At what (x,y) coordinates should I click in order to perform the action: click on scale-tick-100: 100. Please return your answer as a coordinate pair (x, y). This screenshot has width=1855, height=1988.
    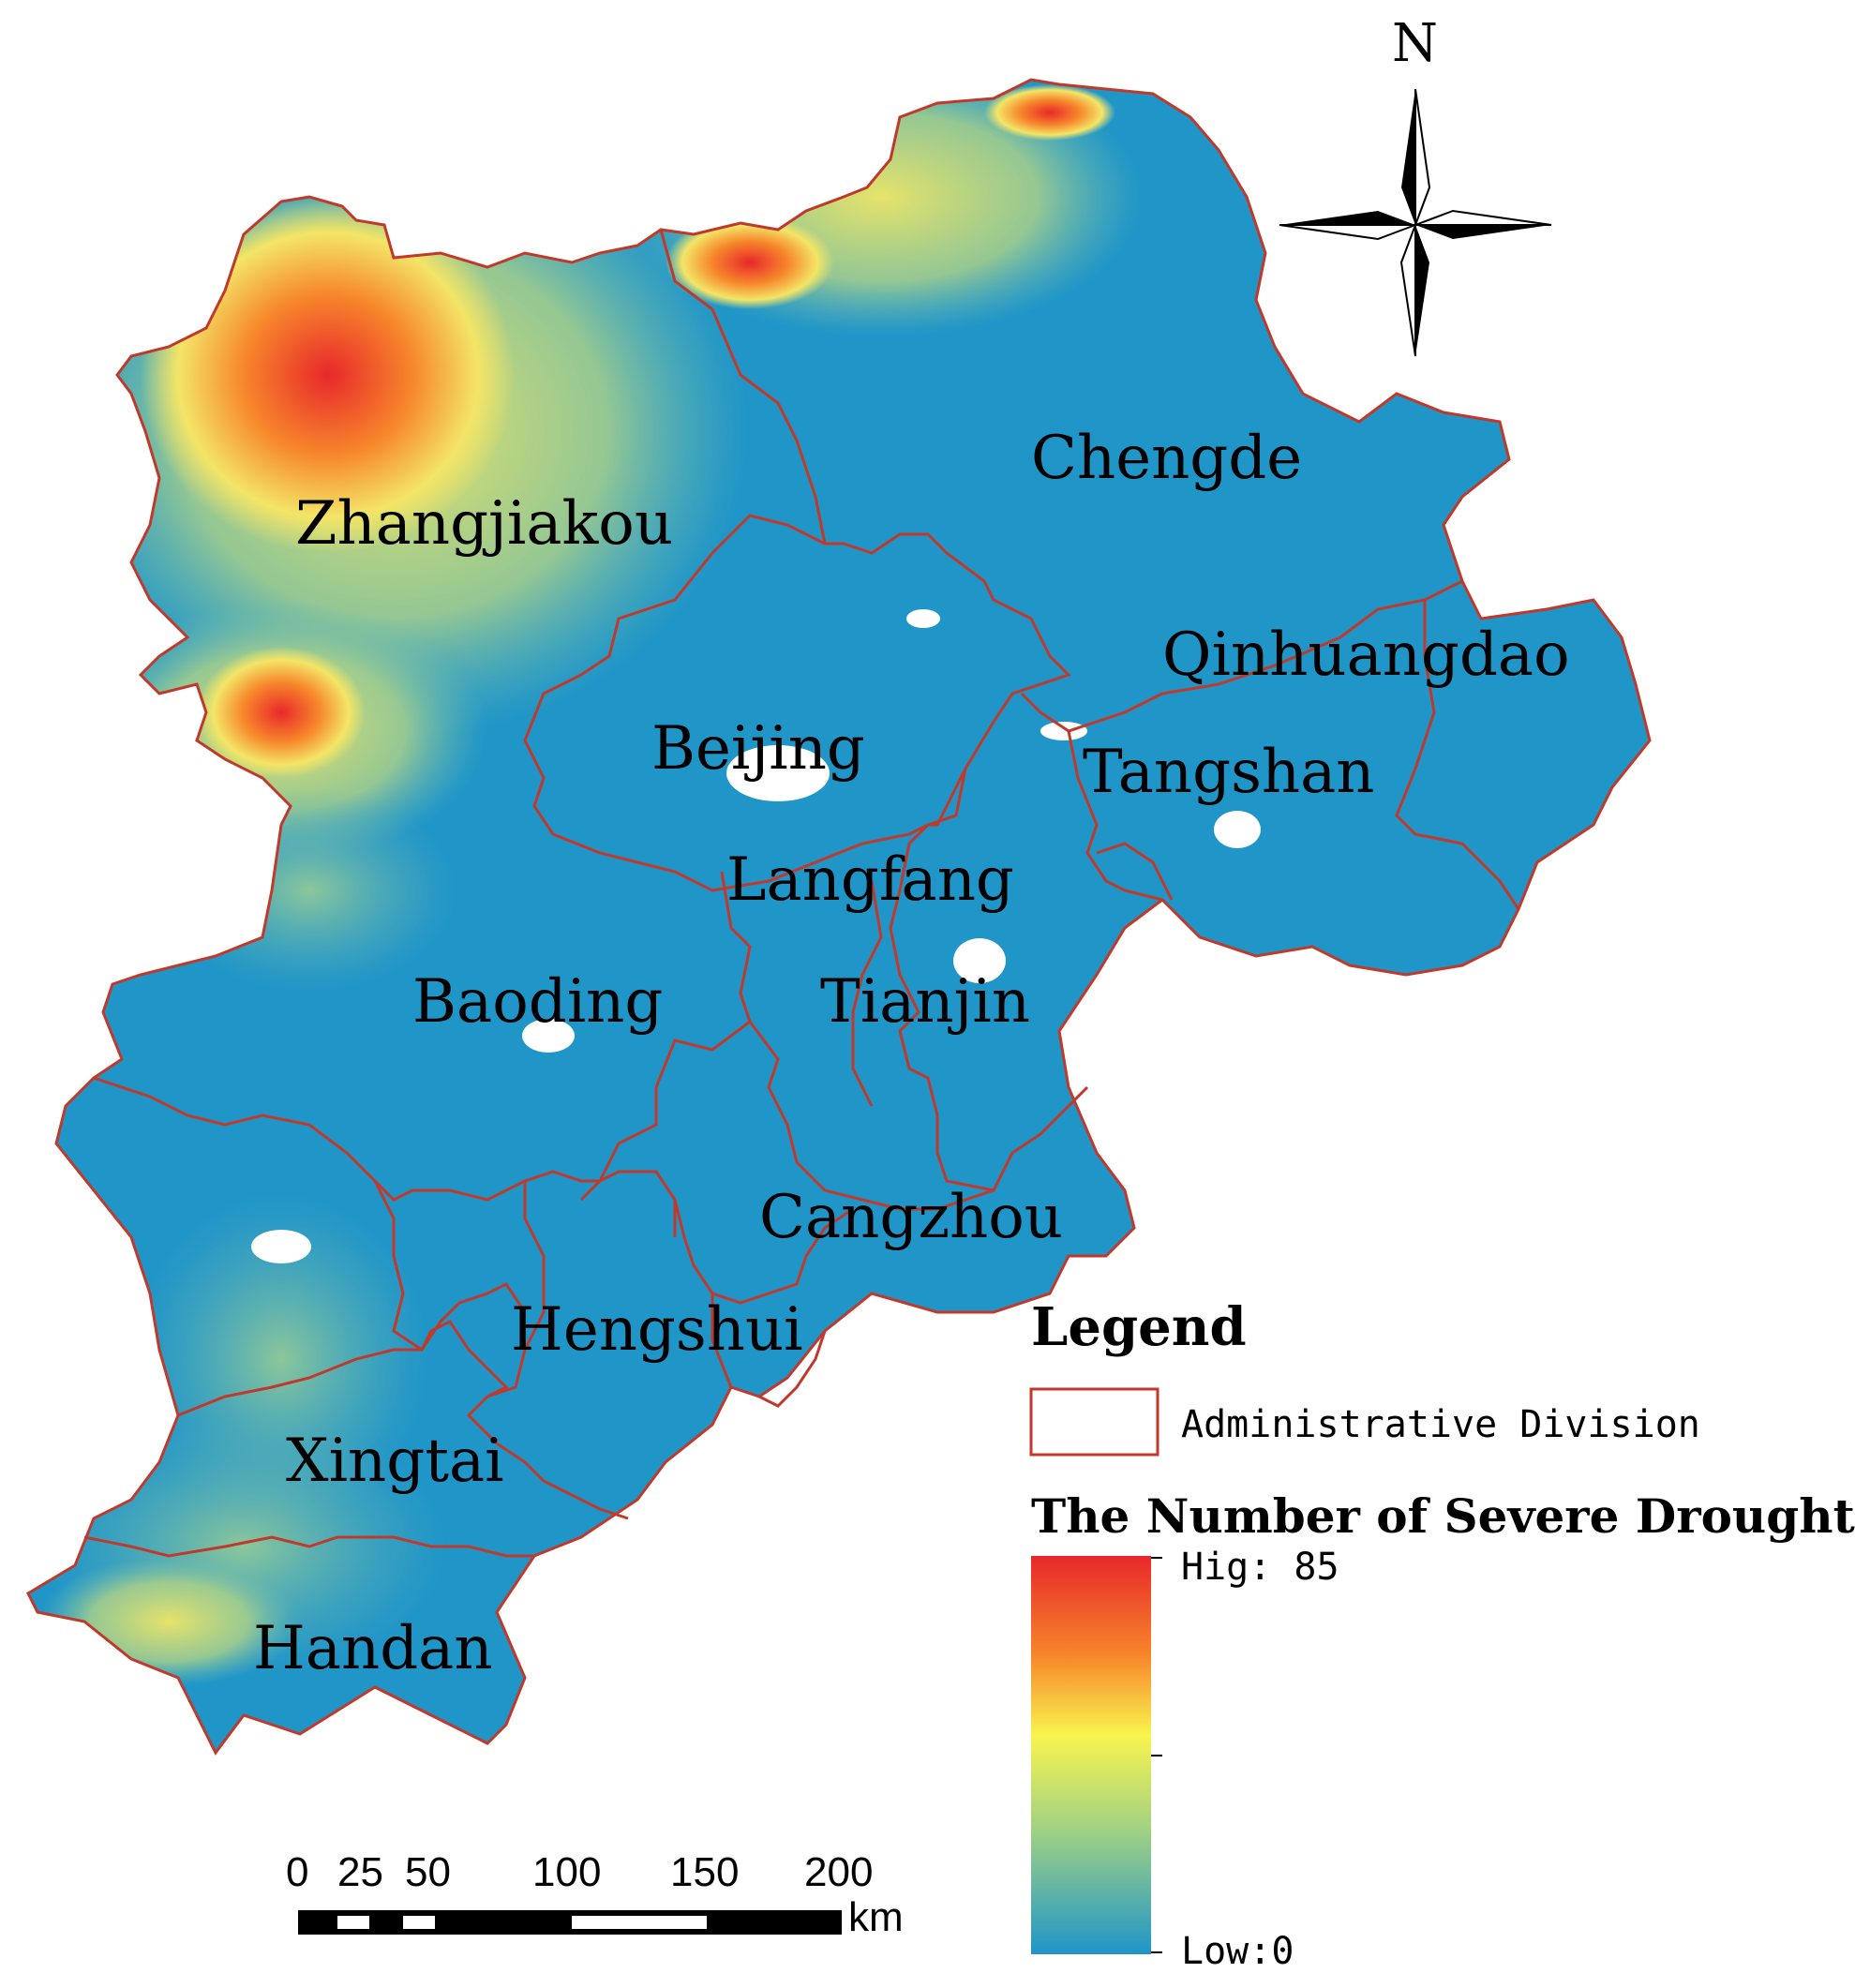
    Looking at the image, I should click on (566, 1872).